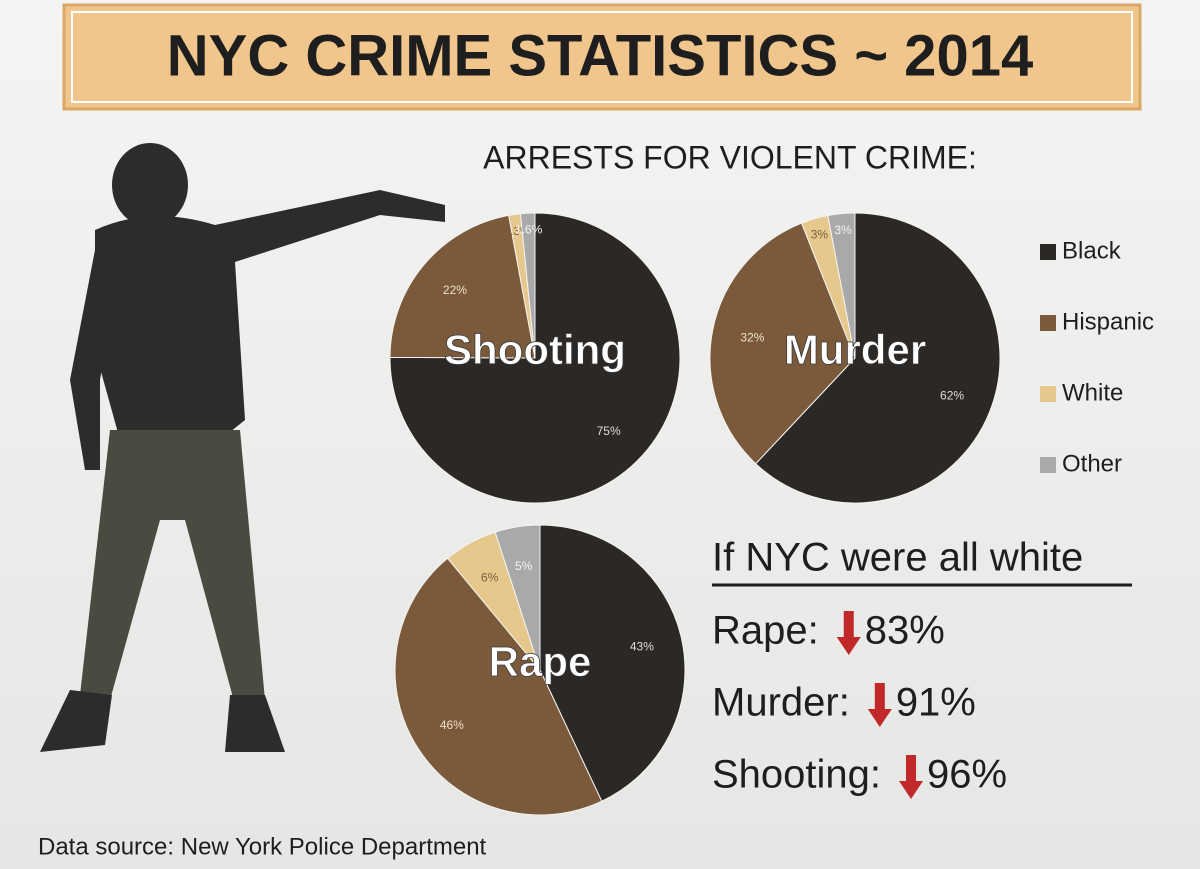 The image size is (1200, 869). What do you see at coordinates (455, 290) in the screenshot?
I see `slice-label: 22%` at bounding box center [455, 290].